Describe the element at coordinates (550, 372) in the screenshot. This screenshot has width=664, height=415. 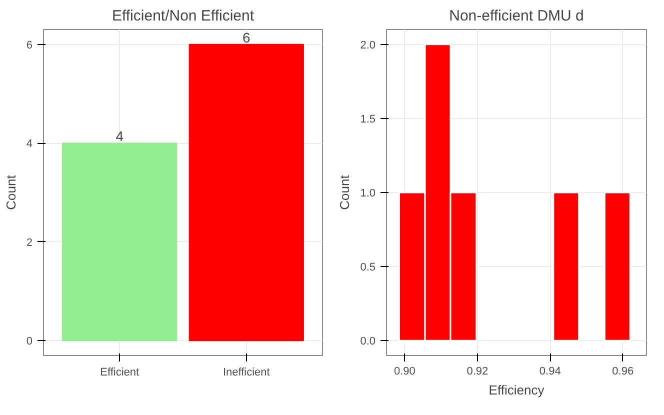
I see `x-tick-label: 0.94` at that location.